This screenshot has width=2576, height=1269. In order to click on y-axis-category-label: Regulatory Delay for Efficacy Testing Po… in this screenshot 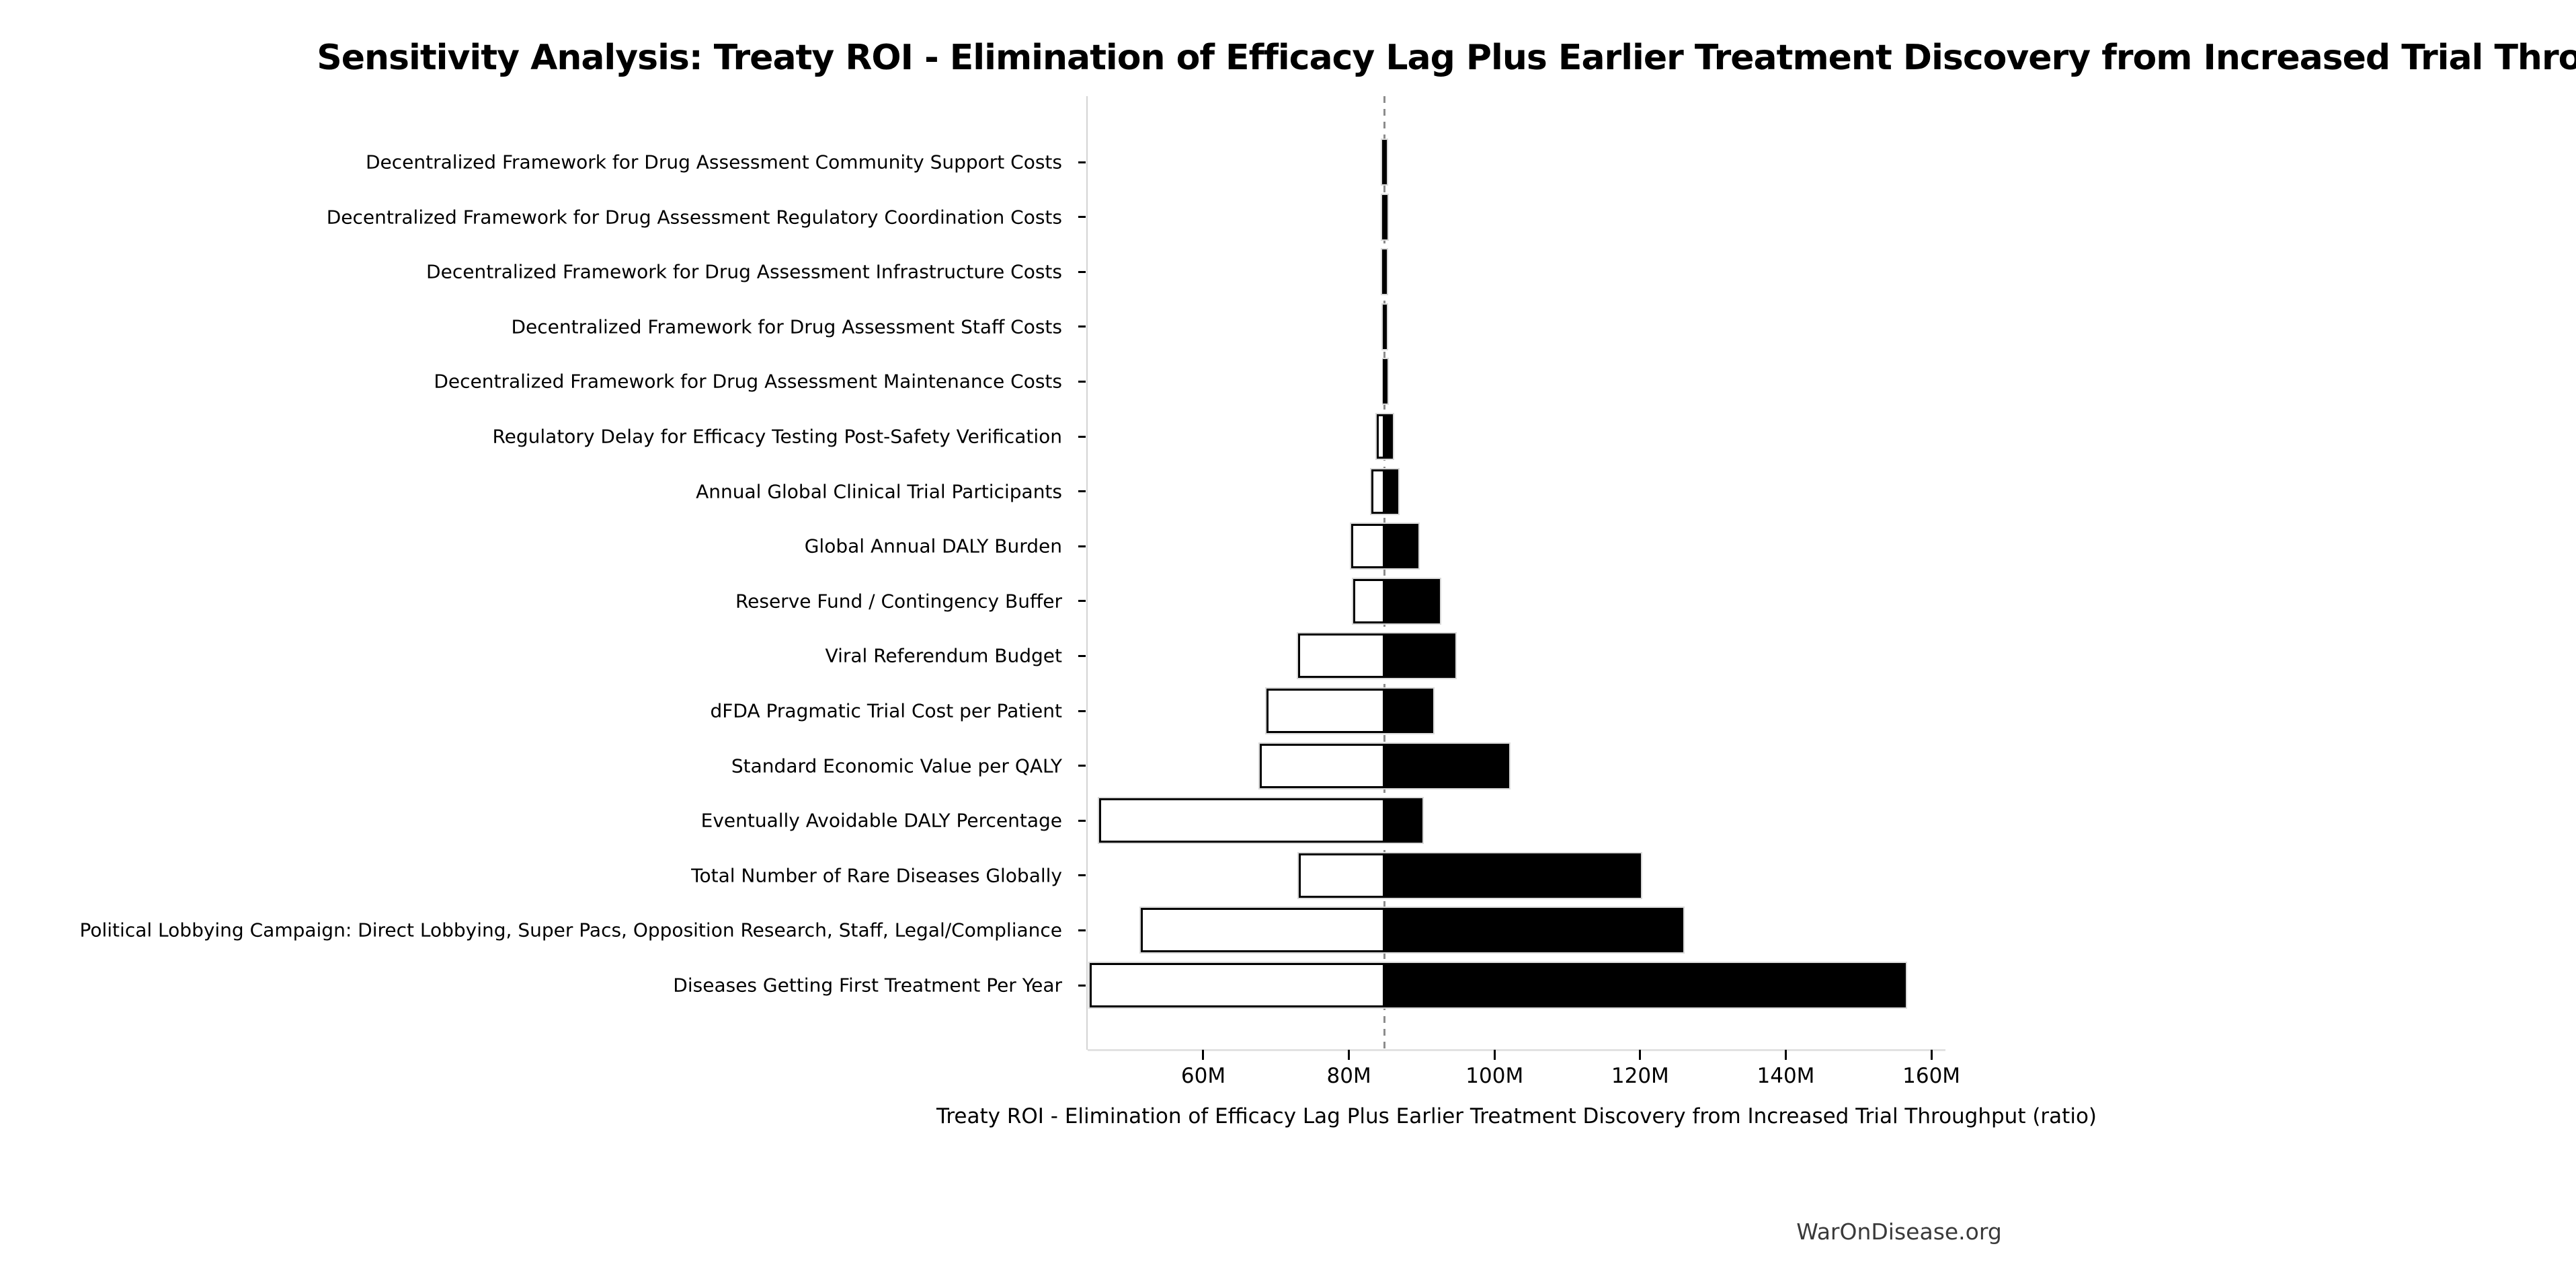, I will do `click(777, 436)`.